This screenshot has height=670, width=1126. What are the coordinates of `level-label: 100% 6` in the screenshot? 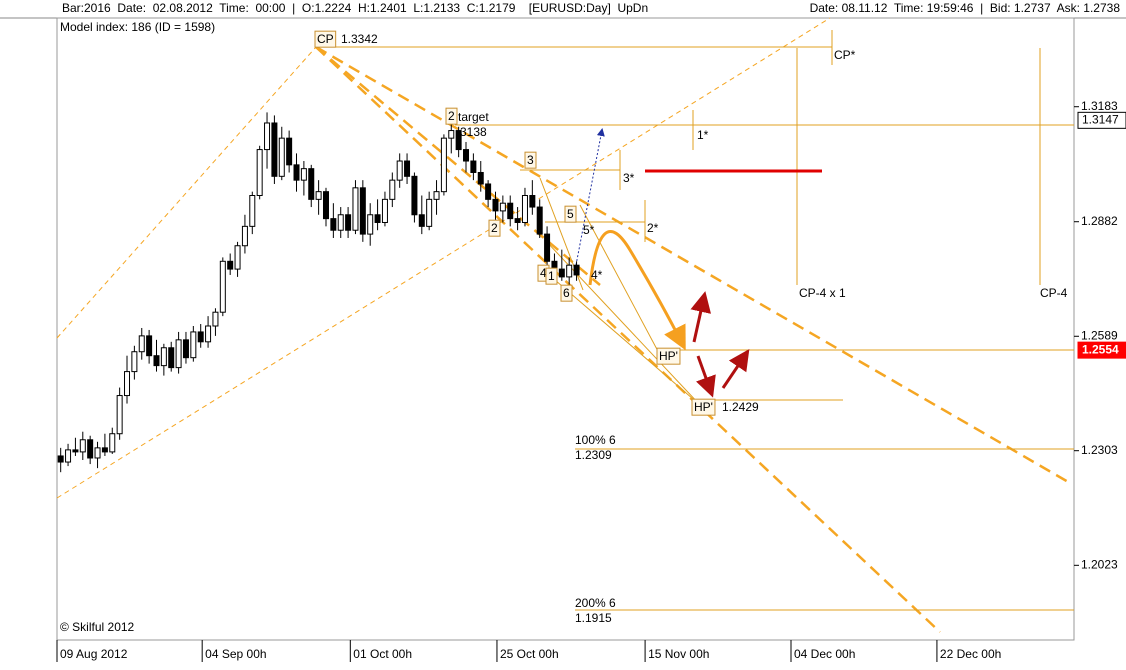 It's located at (595, 440).